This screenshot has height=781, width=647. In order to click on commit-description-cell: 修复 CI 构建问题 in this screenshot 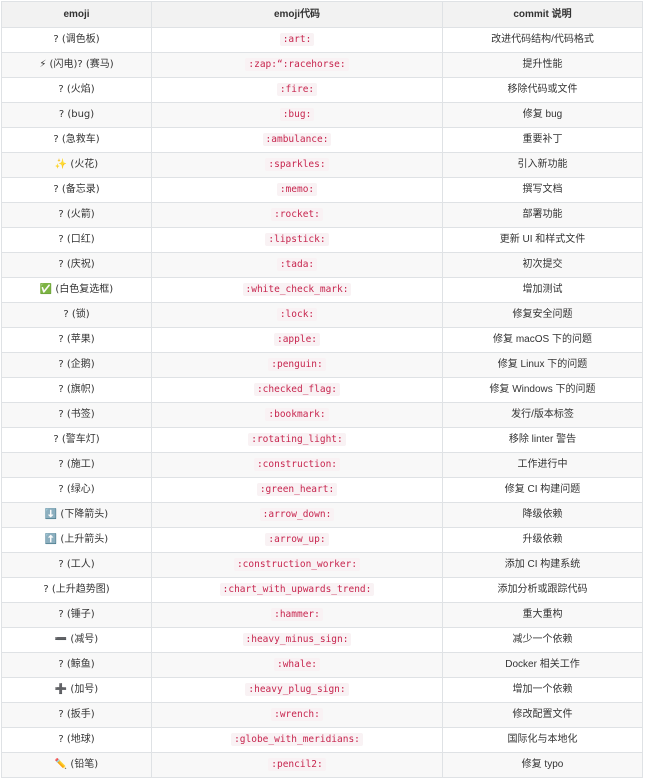, I will do `click(542, 490)`.